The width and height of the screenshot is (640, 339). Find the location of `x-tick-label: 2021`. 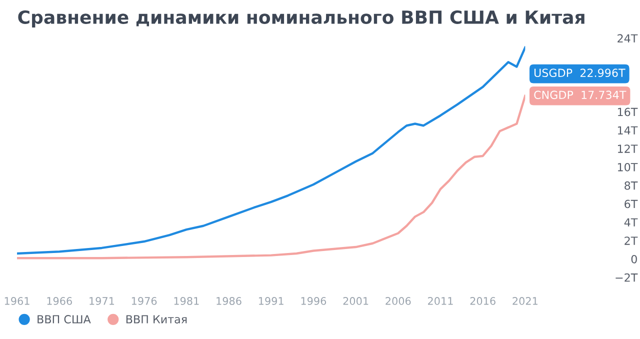

x-tick-label: 2021 is located at coordinates (525, 301).